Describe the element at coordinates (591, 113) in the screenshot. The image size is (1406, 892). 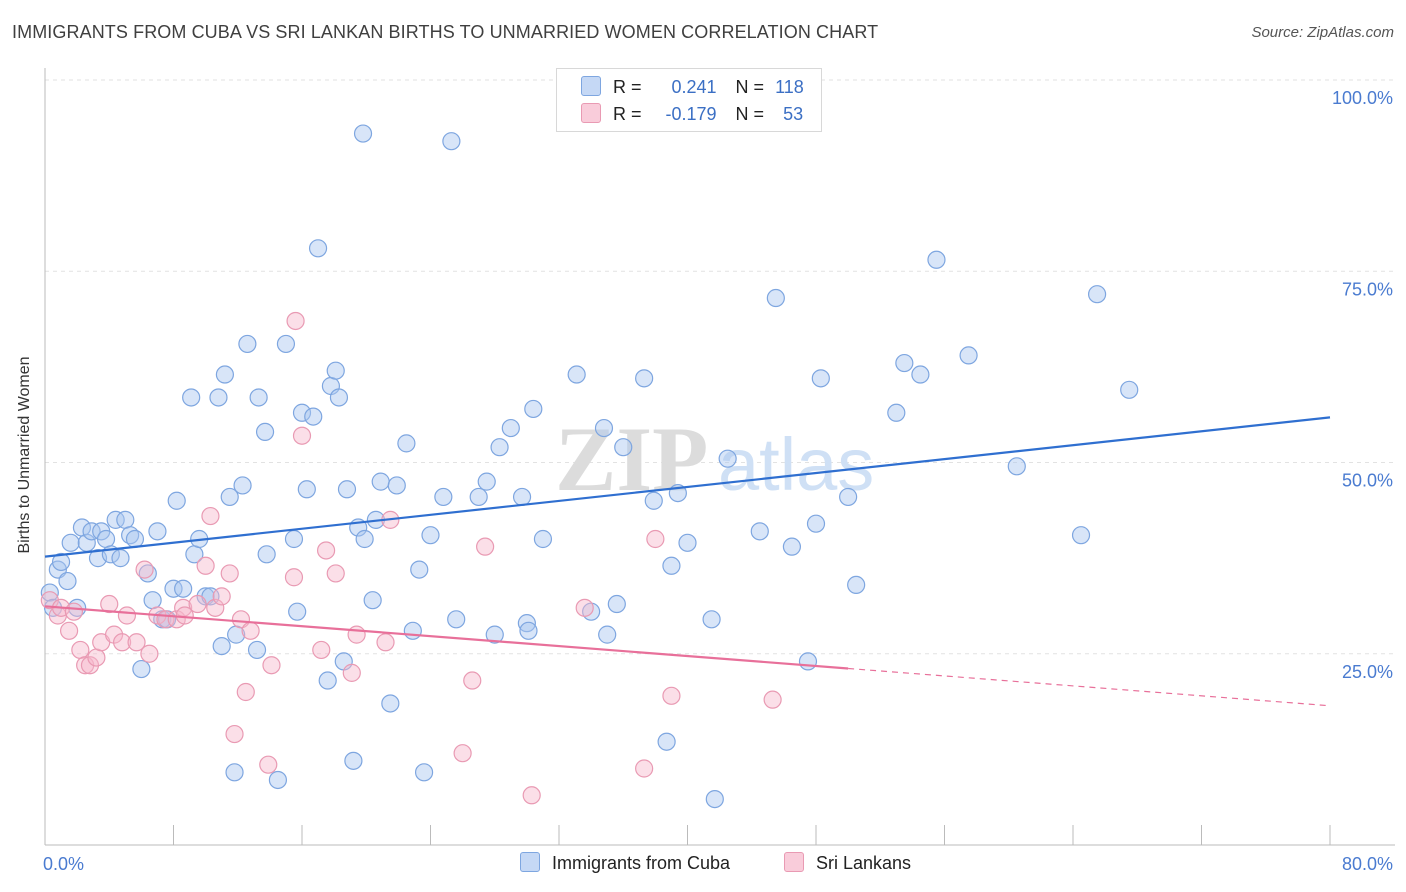
I see `sri-swatch` at that location.